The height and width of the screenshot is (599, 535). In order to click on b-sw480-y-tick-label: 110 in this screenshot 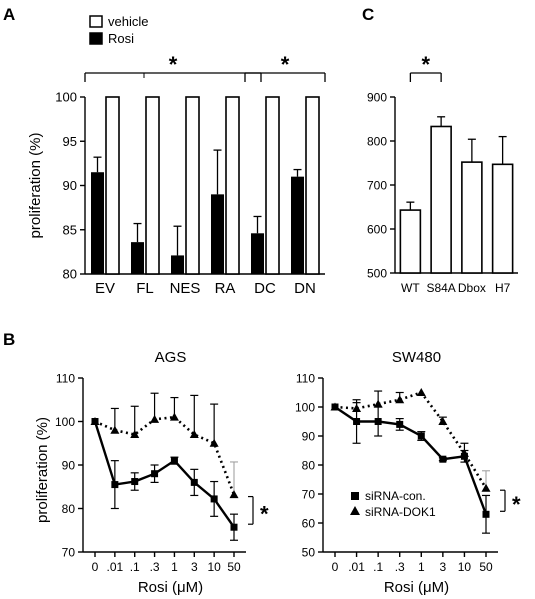, I will do `click(305, 379)`.